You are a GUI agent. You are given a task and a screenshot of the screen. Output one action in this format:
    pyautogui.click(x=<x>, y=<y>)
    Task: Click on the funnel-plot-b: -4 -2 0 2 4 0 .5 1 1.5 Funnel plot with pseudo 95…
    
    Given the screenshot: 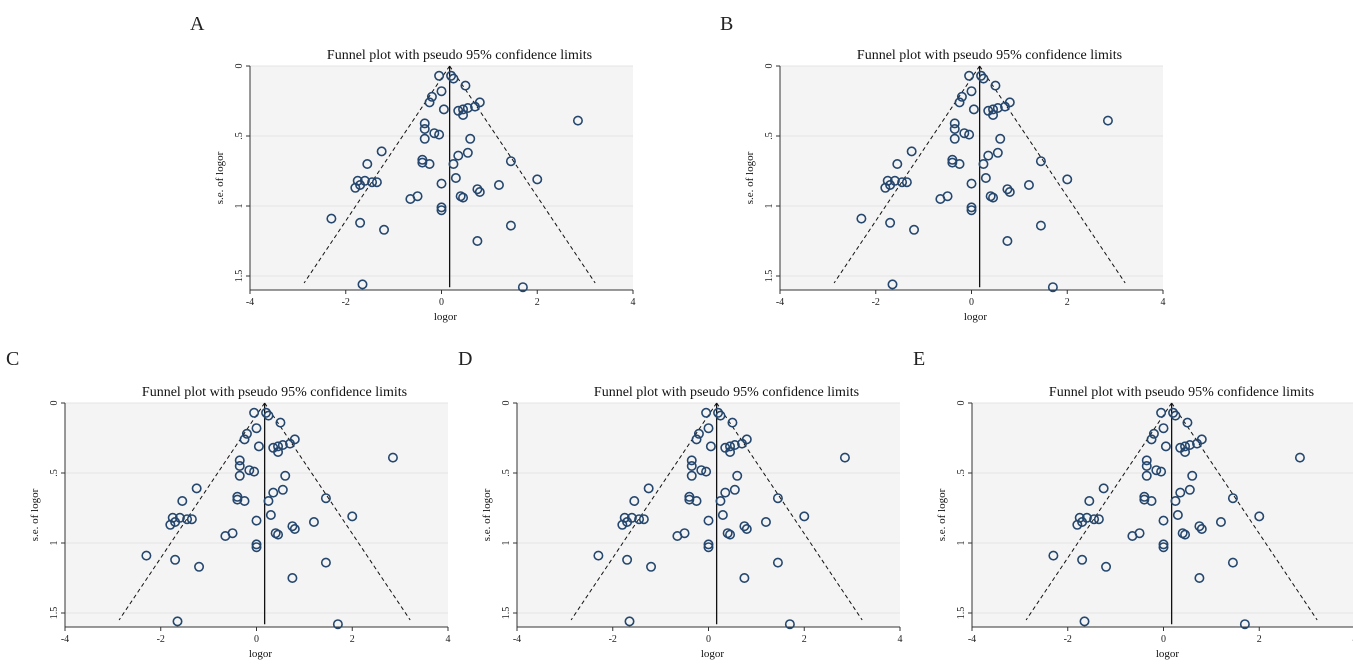 What is the action you would take?
    pyautogui.click(x=955, y=185)
    